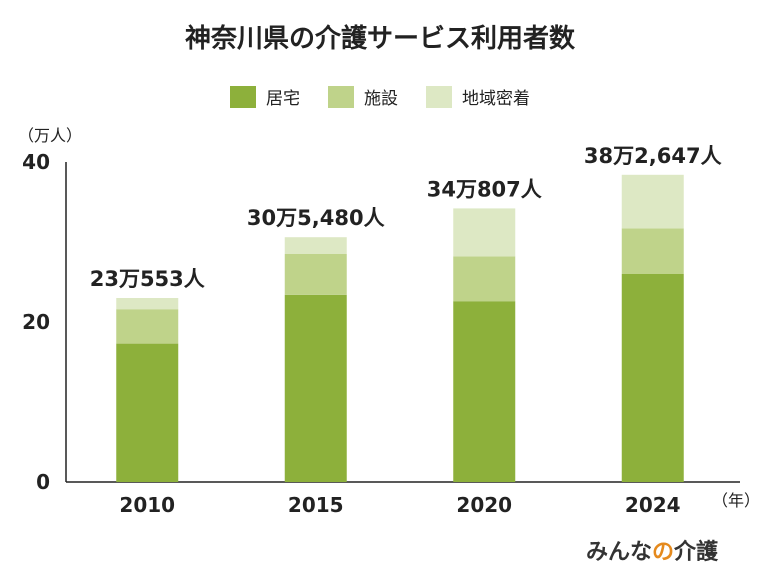  Describe the element at coordinates (36, 322) in the screenshot. I see `y-tick-label: 20` at that location.